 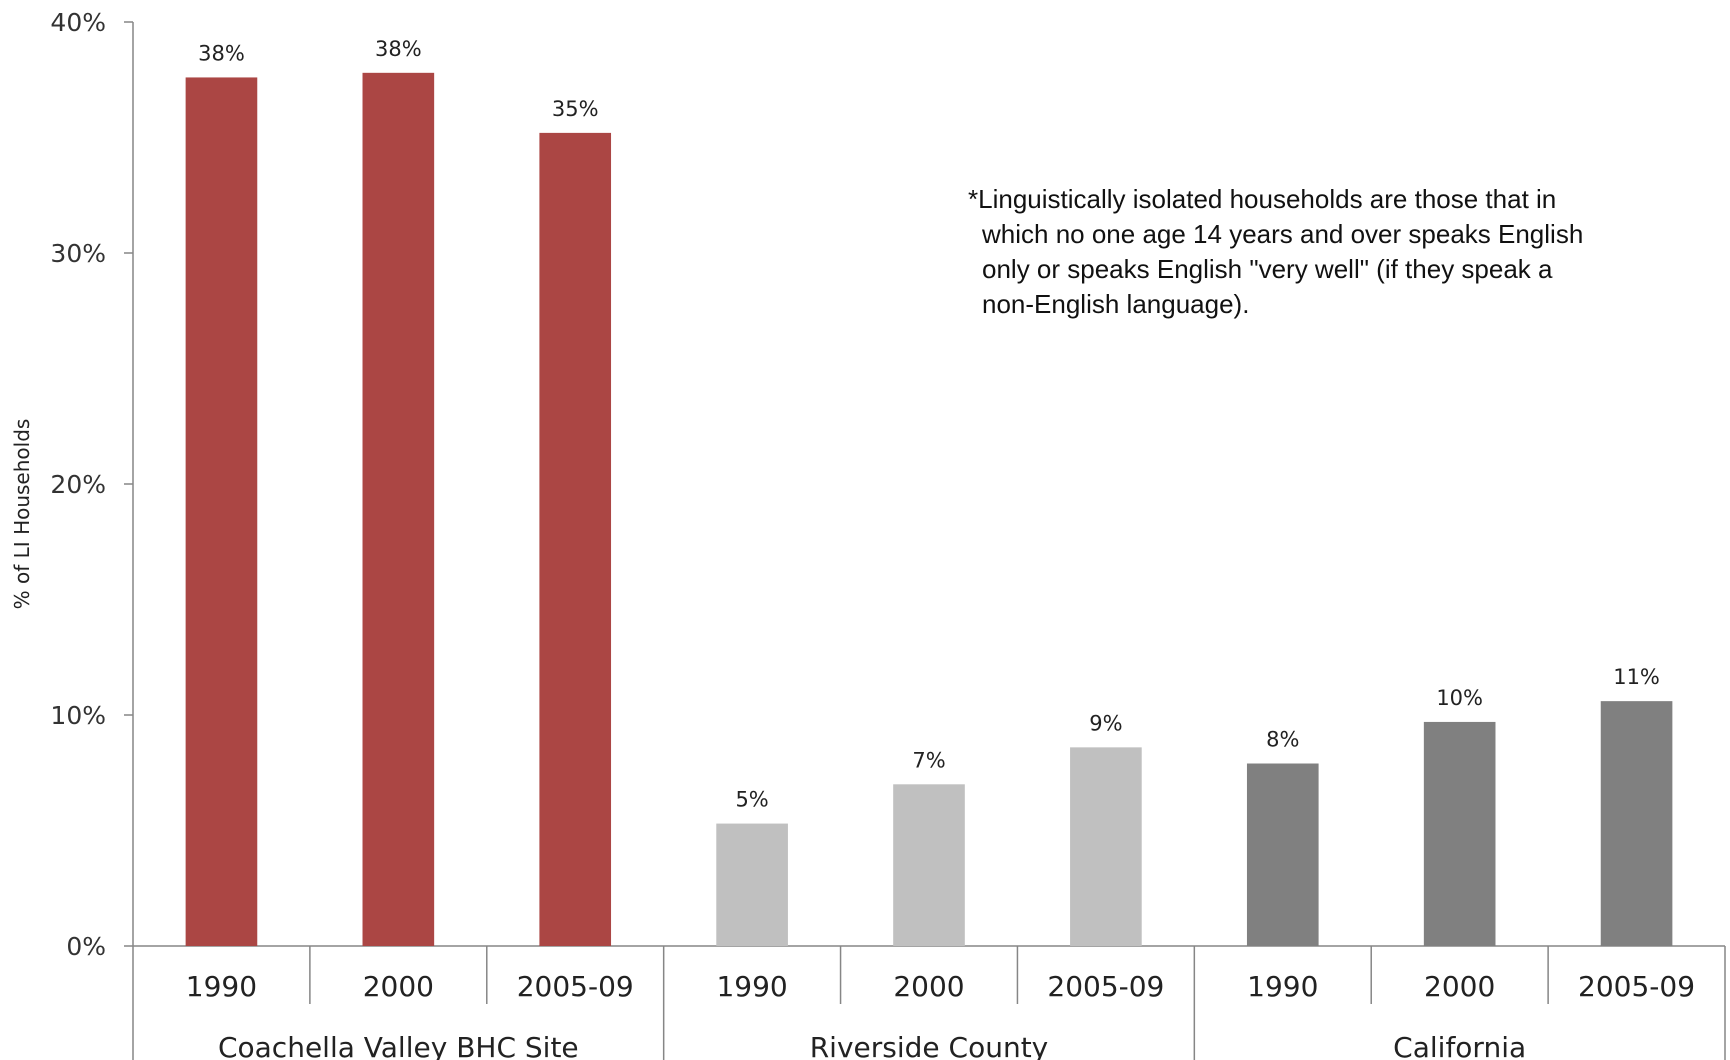 I want to click on group-label: California, so click(x=1459, y=1045).